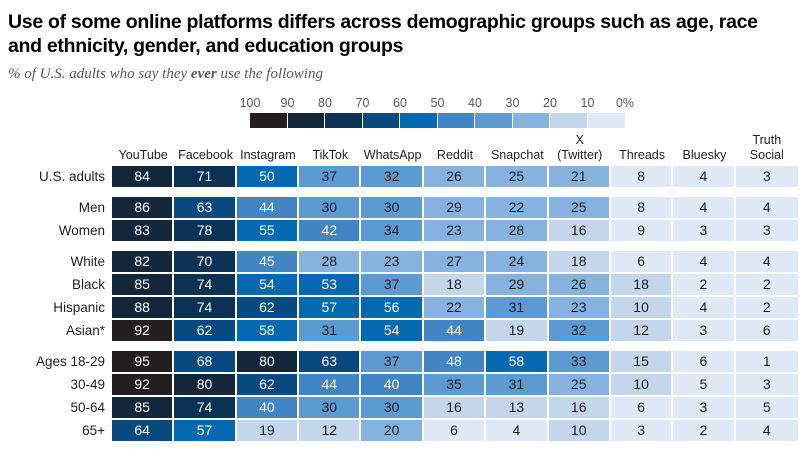 Image resolution: width=806 pixels, height=472 pixels. Describe the element at coordinates (330, 362) in the screenshot. I see `heatmap-cell: 63` at that location.